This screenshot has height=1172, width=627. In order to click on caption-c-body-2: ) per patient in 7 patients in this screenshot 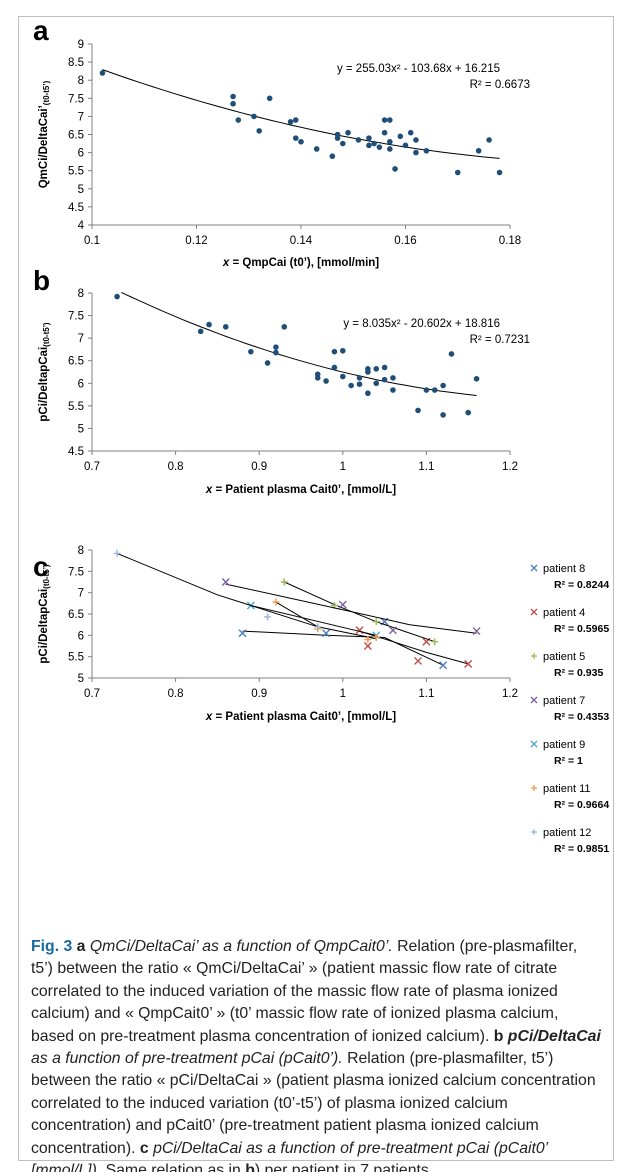, I will do `click(341, 1167)`.